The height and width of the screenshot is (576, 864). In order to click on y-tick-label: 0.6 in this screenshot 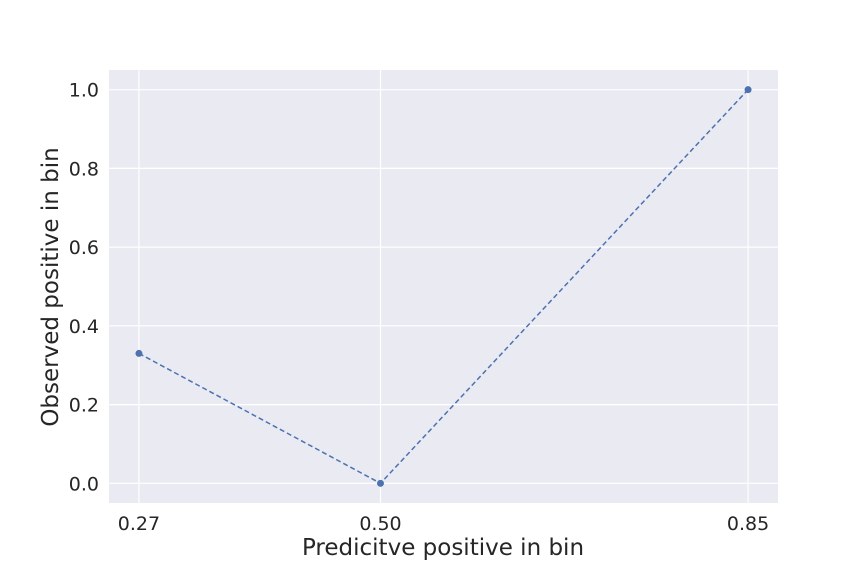, I will do `click(84, 248)`.